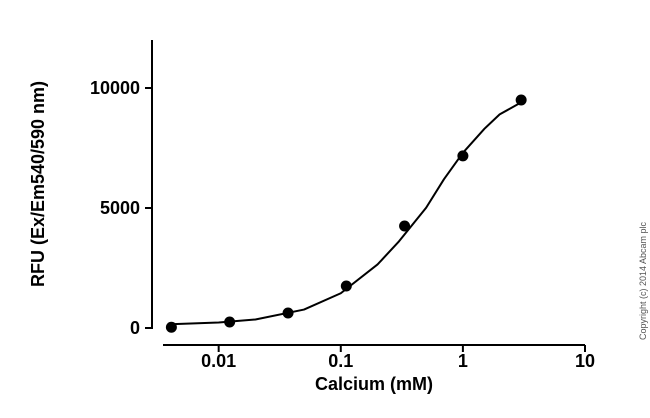 The width and height of the screenshot is (650, 418). I want to click on x-tick-label: 1, so click(463, 361).